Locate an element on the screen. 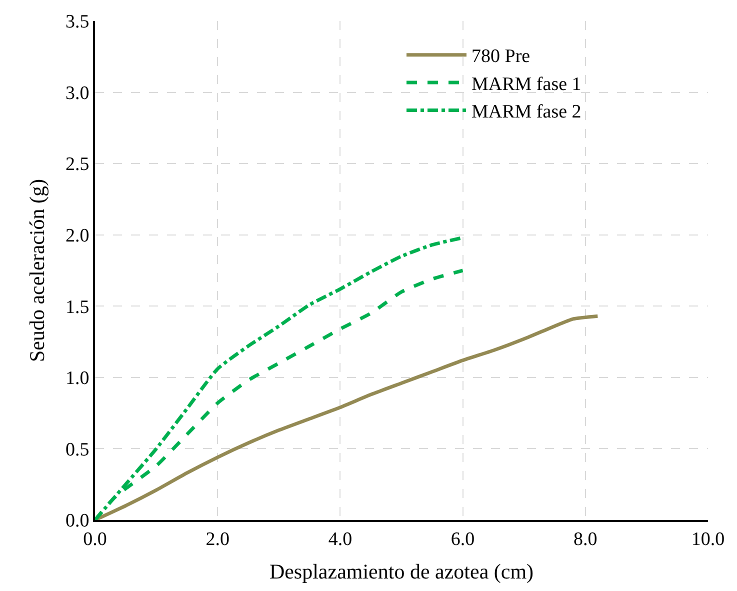 The height and width of the screenshot is (591, 737). legend-label: 780 Pre is located at coordinates (501, 57).